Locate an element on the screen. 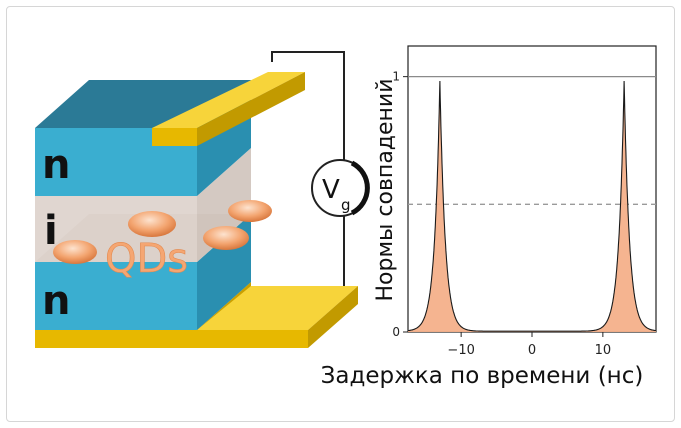  gate-voltage-source: V g is located at coordinates (340, 188).